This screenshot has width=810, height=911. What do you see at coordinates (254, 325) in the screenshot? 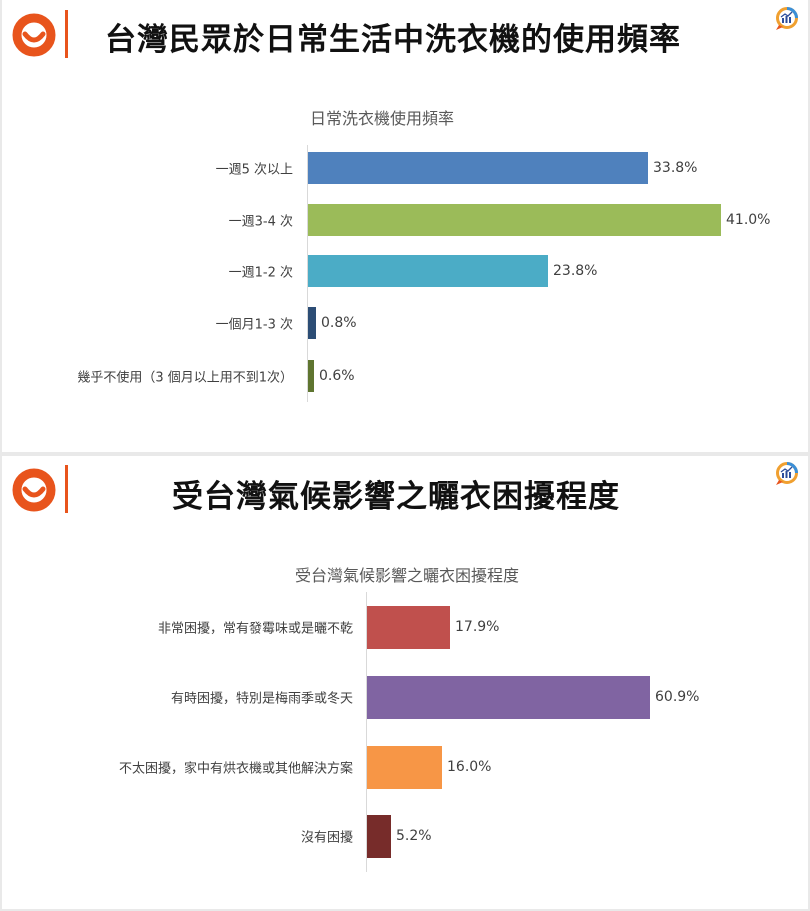
I see `category-label: 一個月1-3 次` at bounding box center [254, 325].